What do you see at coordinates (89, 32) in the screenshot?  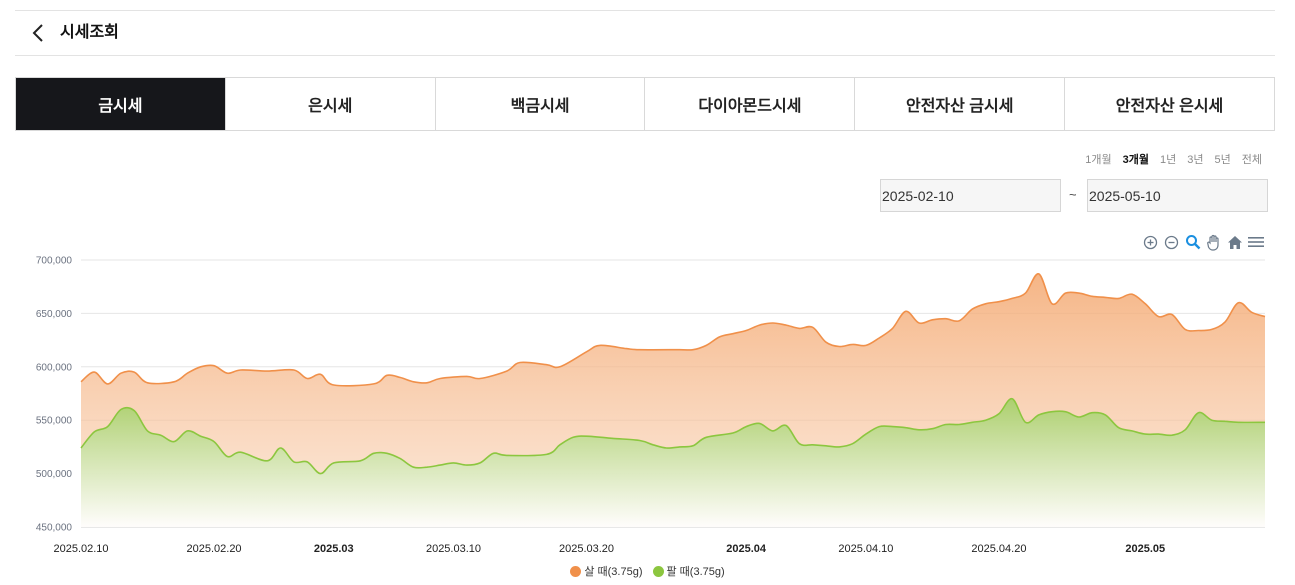 I see `page-title: 시세조회` at bounding box center [89, 32].